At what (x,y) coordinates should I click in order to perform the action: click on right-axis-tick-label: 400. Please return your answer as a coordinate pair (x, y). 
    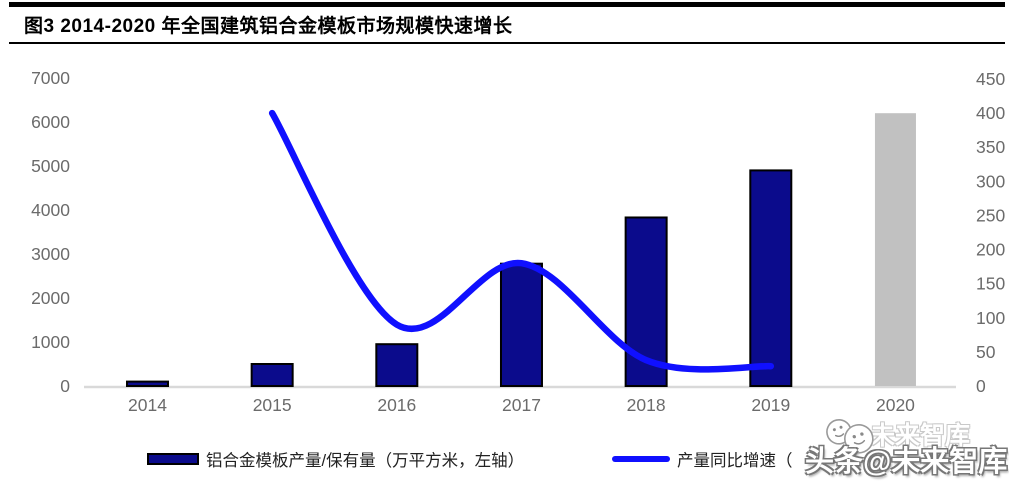
    Looking at the image, I should click on (990, 113).